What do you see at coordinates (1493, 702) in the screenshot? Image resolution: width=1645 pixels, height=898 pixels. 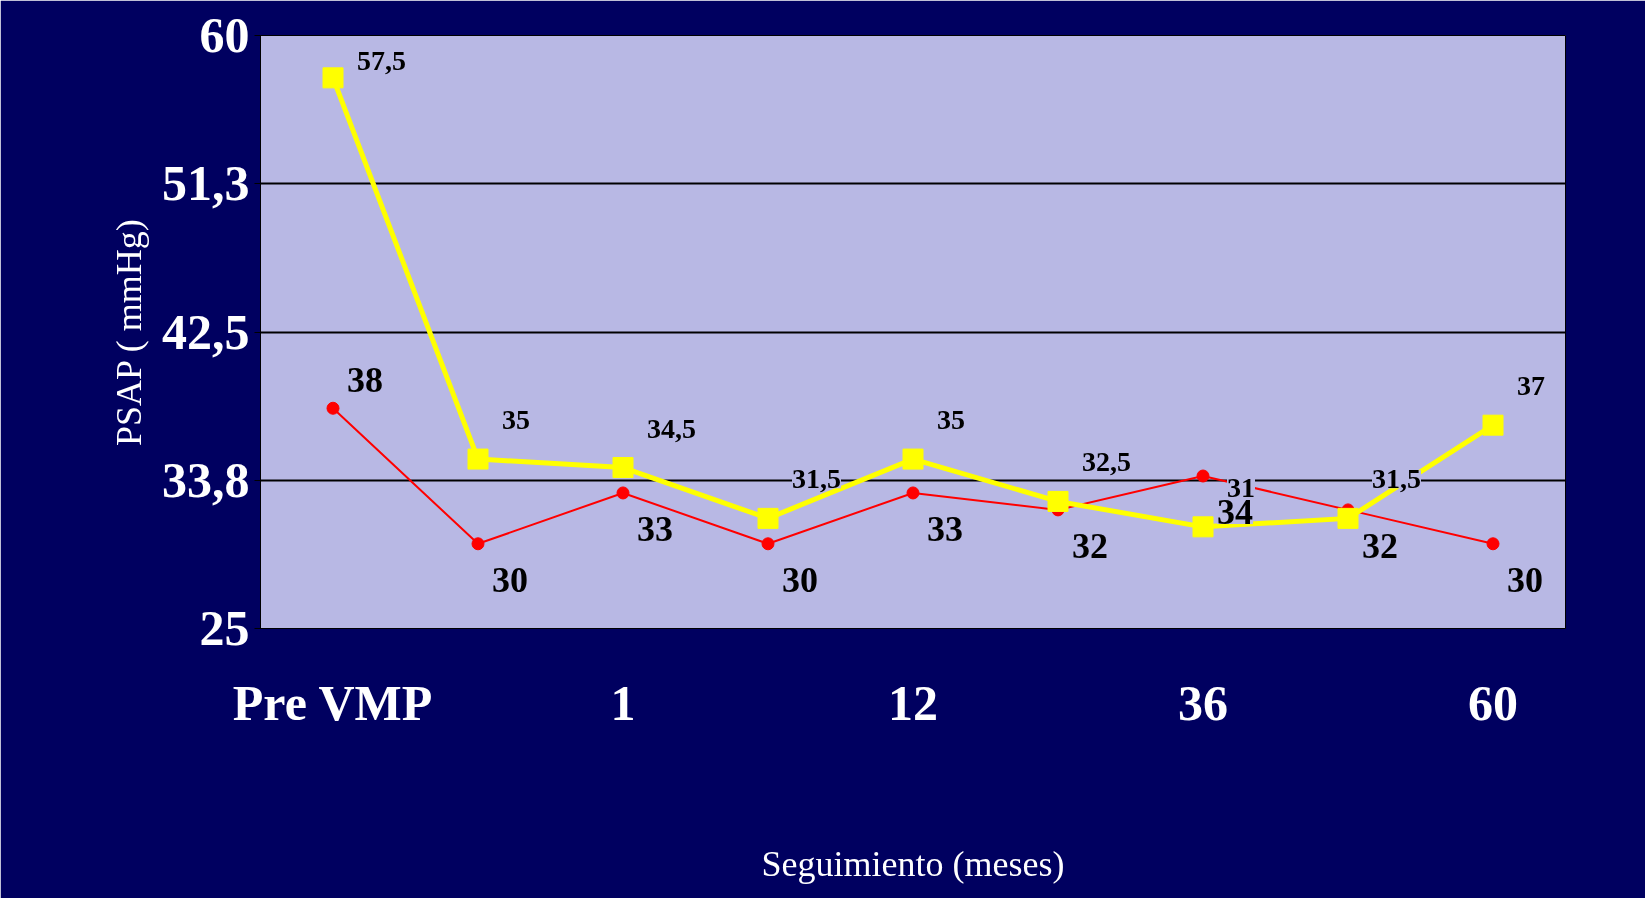 I see `x-tick-label: 60` at bounding box center [1493, 702].